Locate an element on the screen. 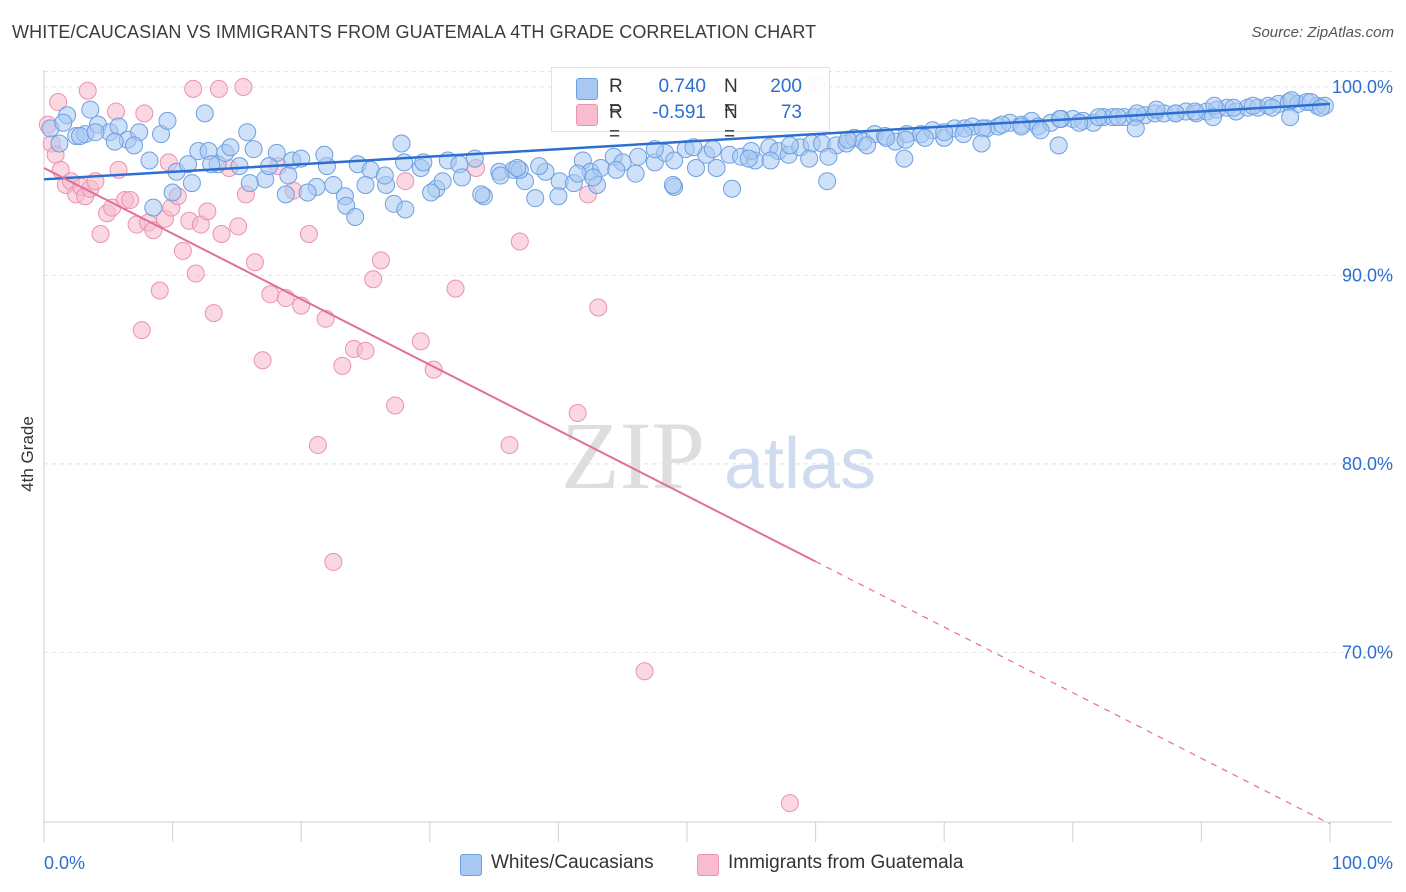 Image resolution: width=1406 pixels, height=892 pixels. legend-swatch-whites is located at coordinates (471, 865).